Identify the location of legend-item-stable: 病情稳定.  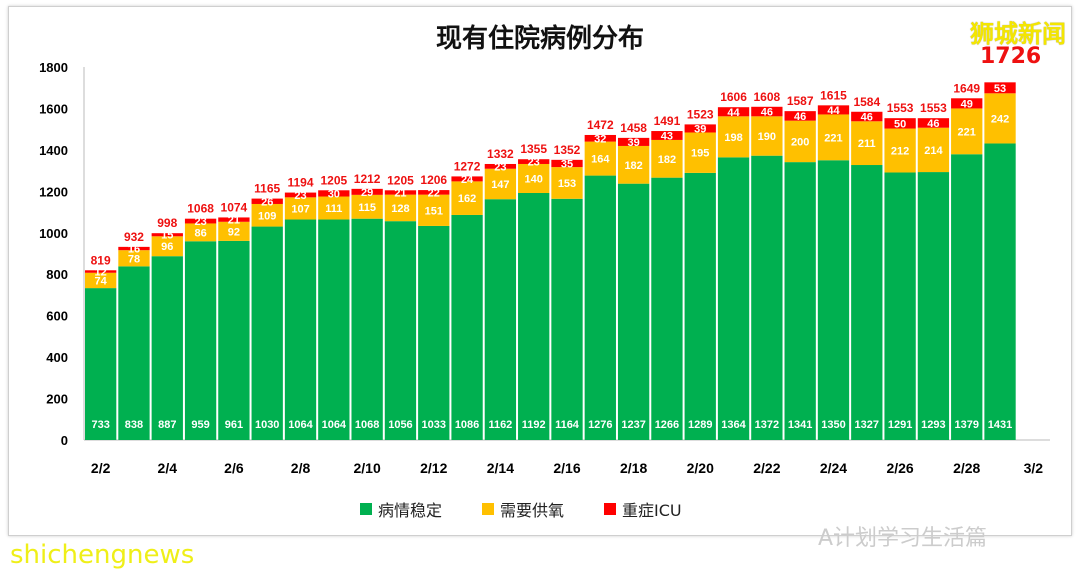
(401, 509).